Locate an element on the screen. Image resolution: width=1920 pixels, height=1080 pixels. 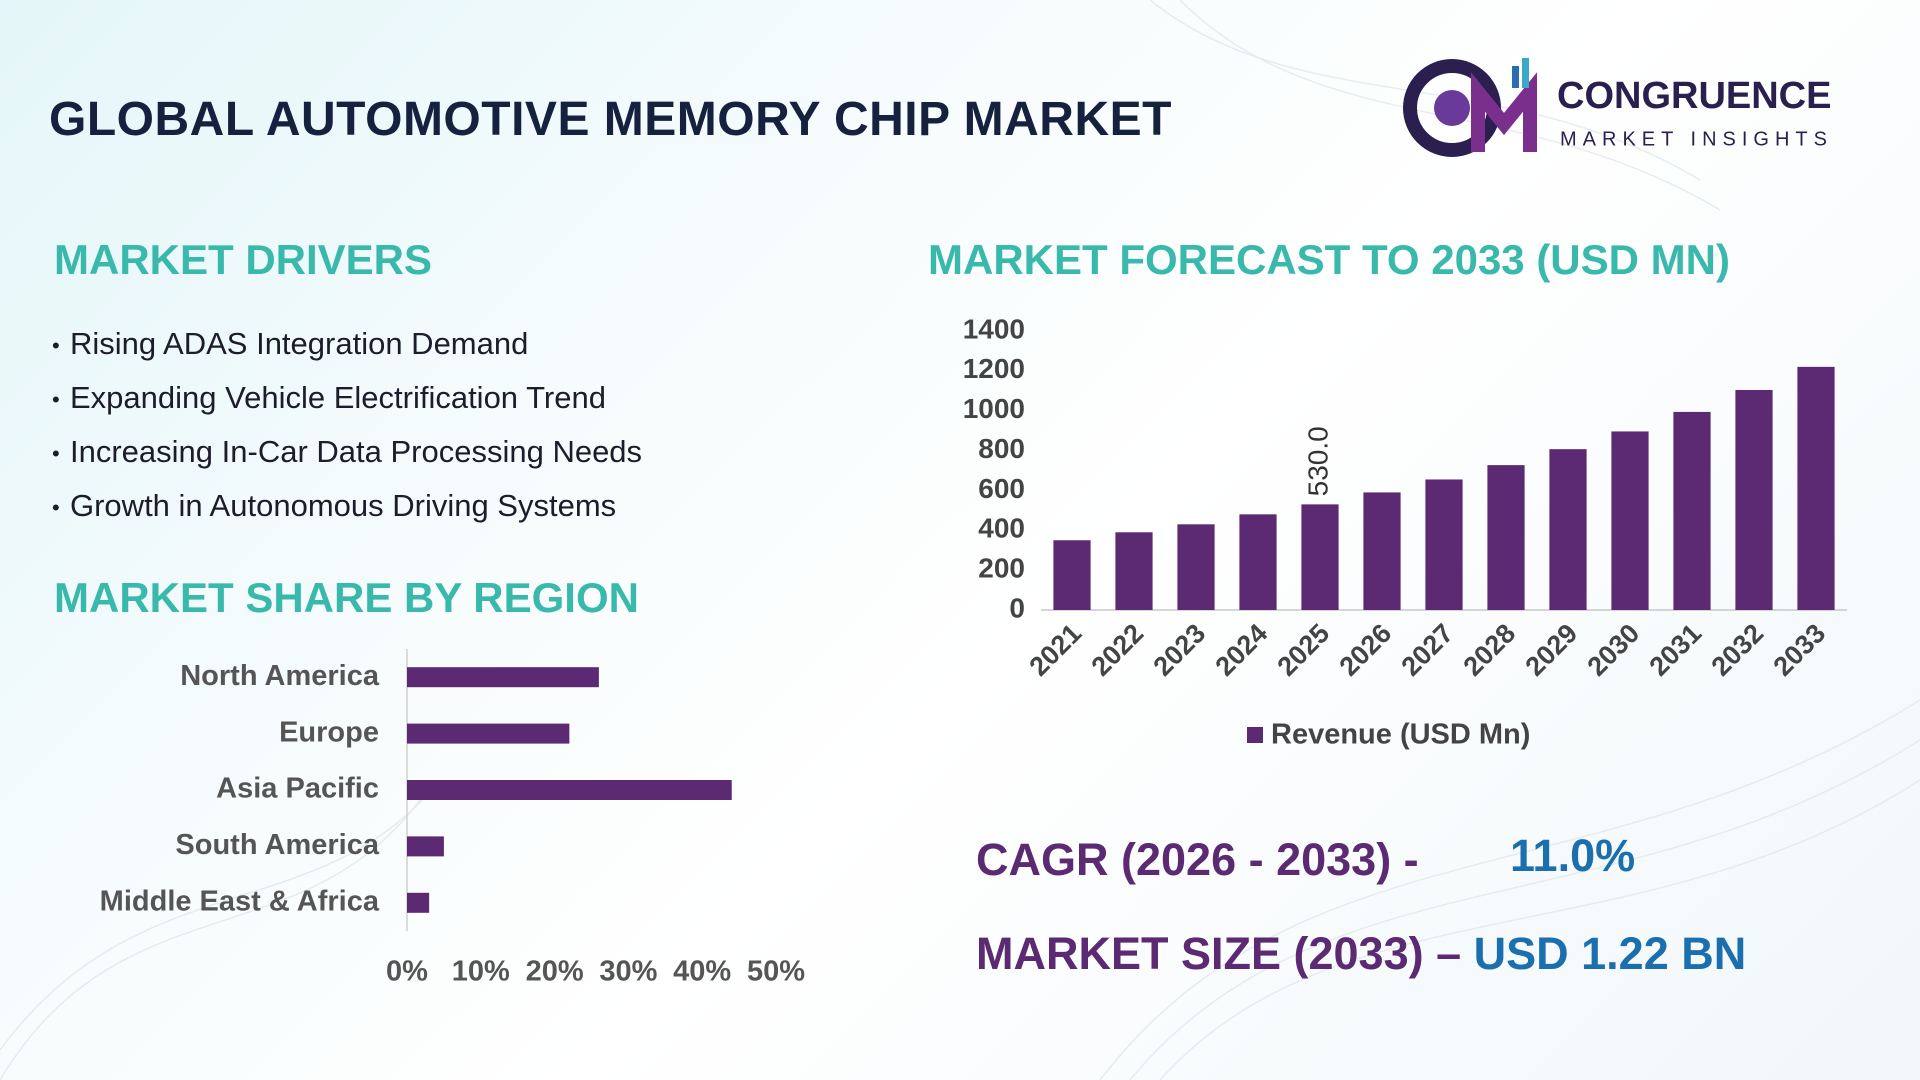
forecast-title: MARKET FORECAST TO 2033 (USD MN) is located at coordinates (1329, 259).